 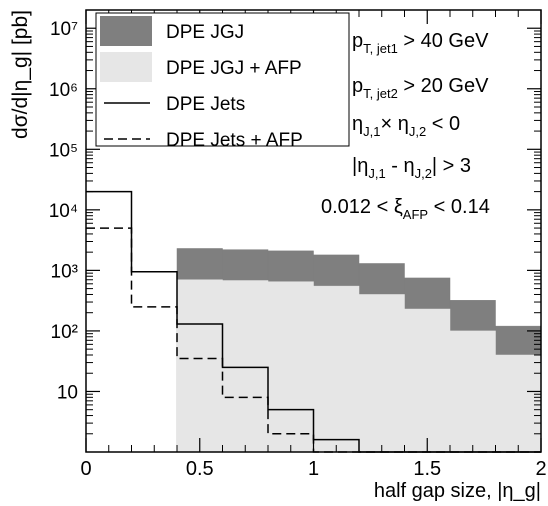 What do you see at coordinates (234, 68) in the screenshot?
I see `legend-label-dpe-jgj-afp: DPE JGJ + AFP` at bounding box center [234, 68].